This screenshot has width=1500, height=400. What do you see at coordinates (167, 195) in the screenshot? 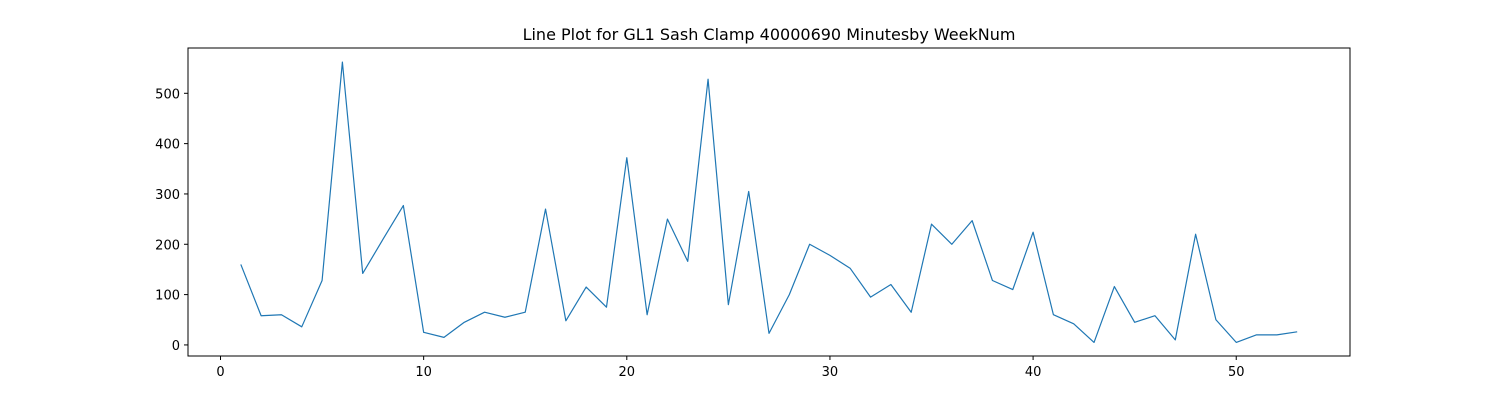
I see `y-tick-label: 300` at bounding box center [167, 195].